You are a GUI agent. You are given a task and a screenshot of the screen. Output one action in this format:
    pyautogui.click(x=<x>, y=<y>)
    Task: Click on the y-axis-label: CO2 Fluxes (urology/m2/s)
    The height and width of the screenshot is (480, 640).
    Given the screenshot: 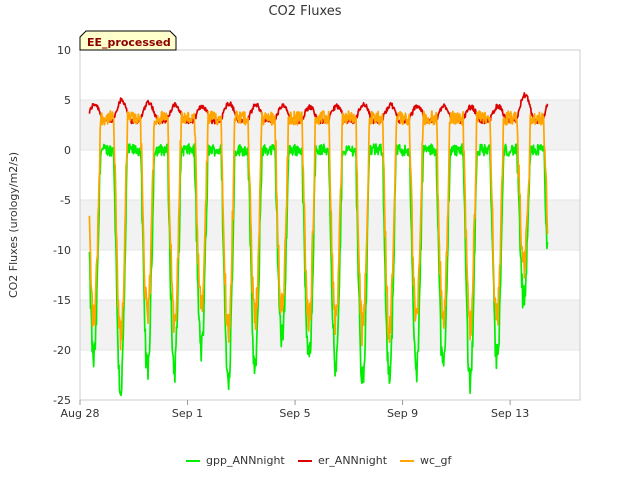 What is the action you would take?
    pyautogui.click(x=13, y=225)
    